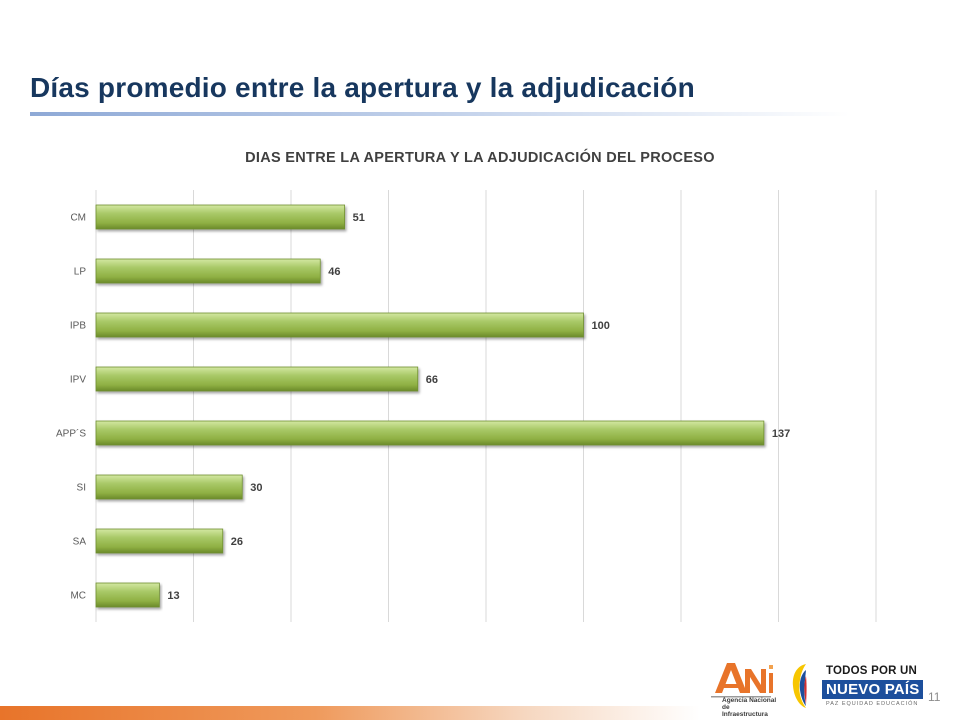  Describe the element at coordinates (78, 218) in the screenshot. I see `category-tick-label: CM` at that location.